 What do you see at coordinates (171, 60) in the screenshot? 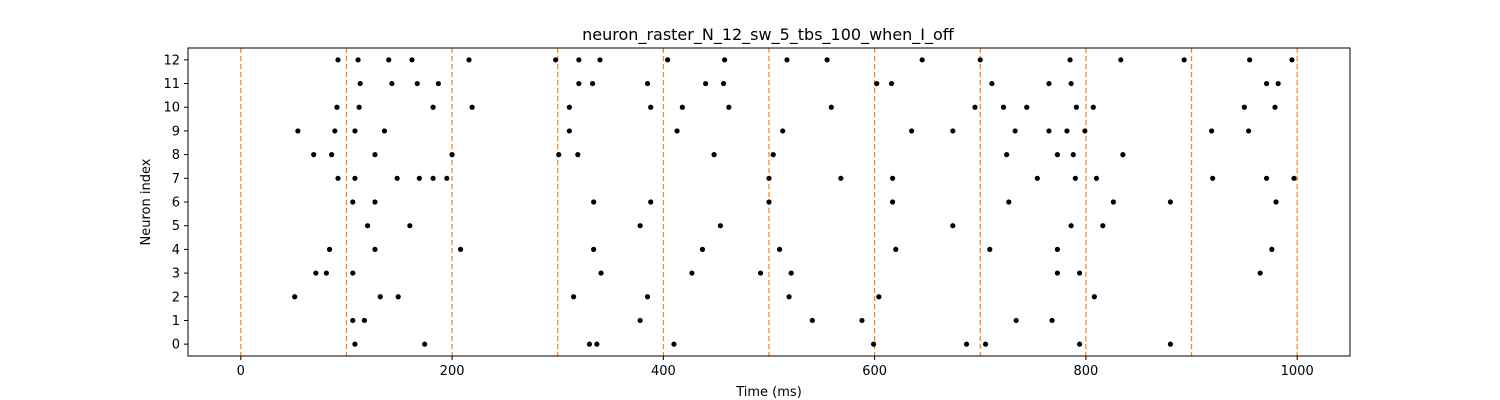
I see `y-tick-label-12: 12` at bounding box center [171, 60].